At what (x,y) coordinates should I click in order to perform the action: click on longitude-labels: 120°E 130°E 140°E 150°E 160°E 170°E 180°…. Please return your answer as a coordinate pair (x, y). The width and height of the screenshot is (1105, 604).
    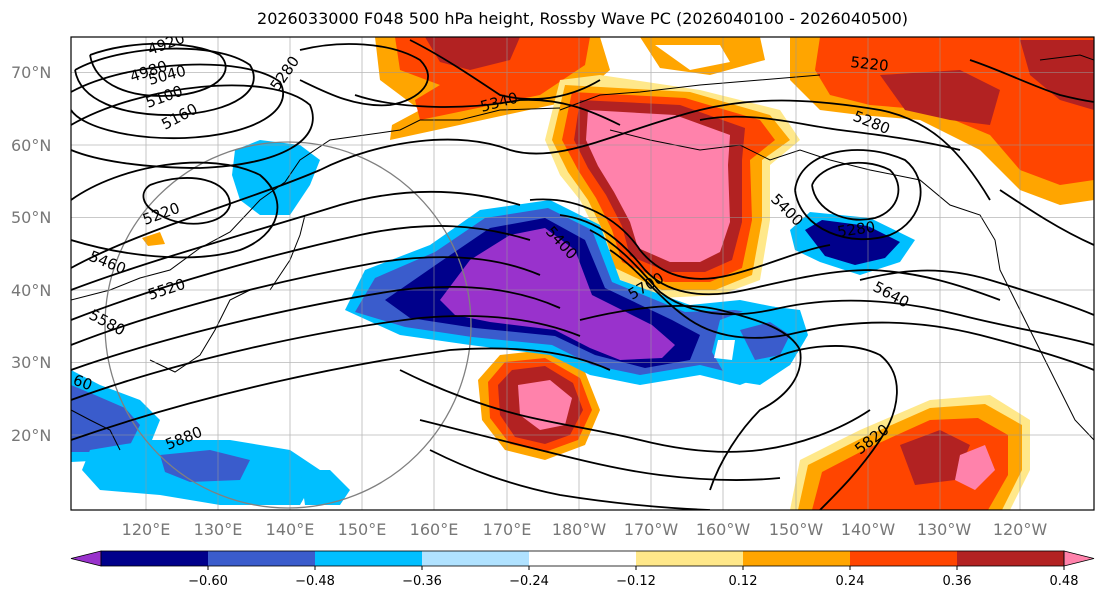
    Looking at the image, I should click on (585, 529).